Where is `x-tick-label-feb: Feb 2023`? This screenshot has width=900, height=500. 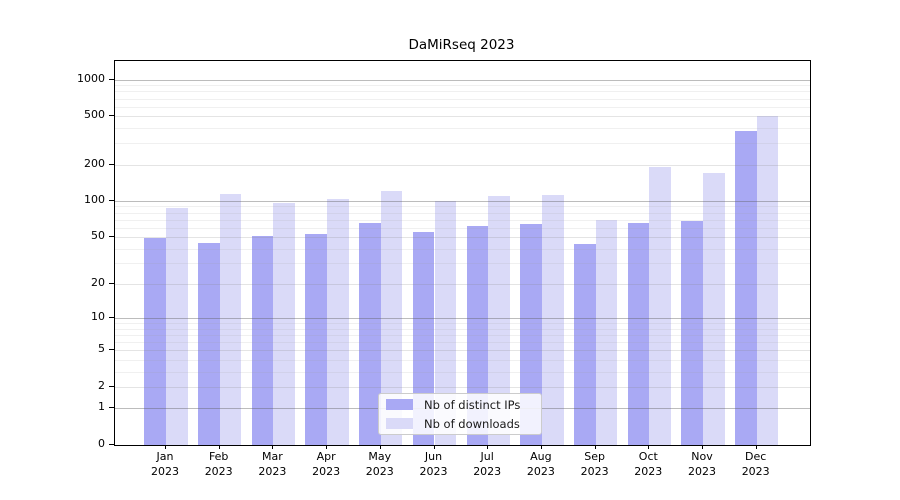 x-tick-label-feb: Feb 2023 is located at coordinates (218, 464).